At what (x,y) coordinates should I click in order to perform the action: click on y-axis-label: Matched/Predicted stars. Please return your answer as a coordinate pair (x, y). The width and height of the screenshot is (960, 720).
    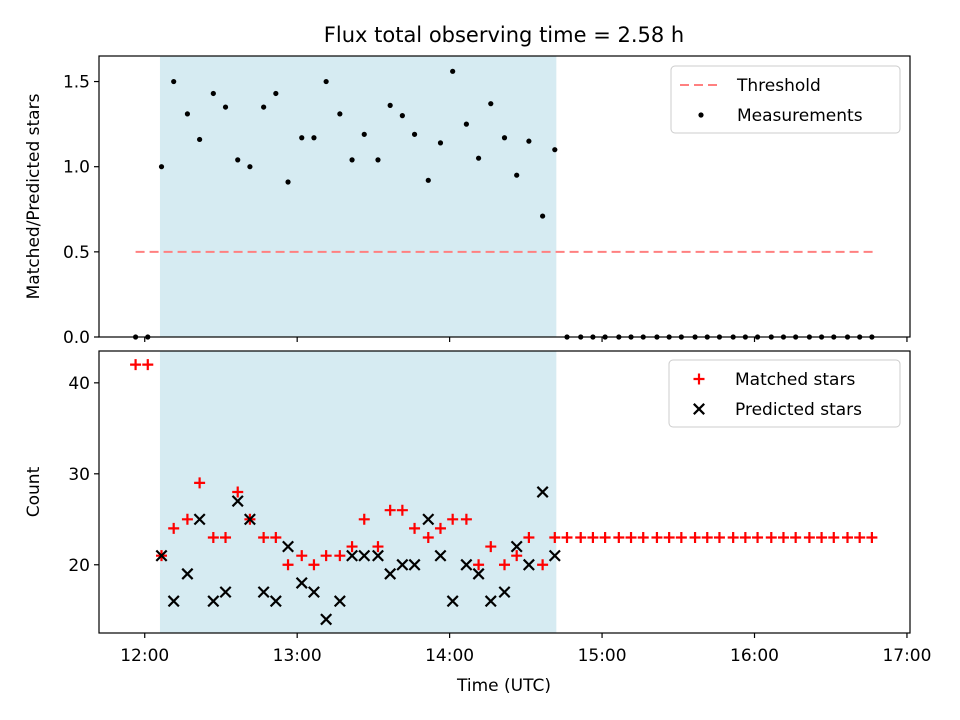
    Looking at the image, I should click on (34, 196).